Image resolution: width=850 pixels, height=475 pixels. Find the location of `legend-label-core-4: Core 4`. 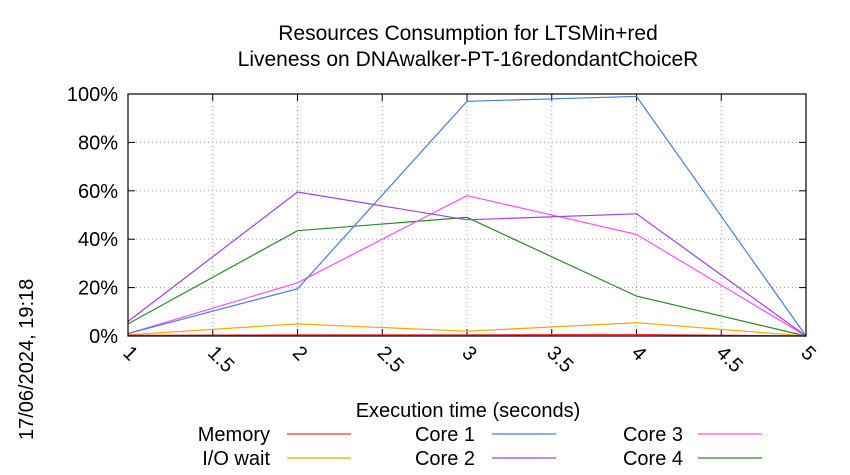

legend-label-core-4: Core 4 is located at coordinates (653, 459).